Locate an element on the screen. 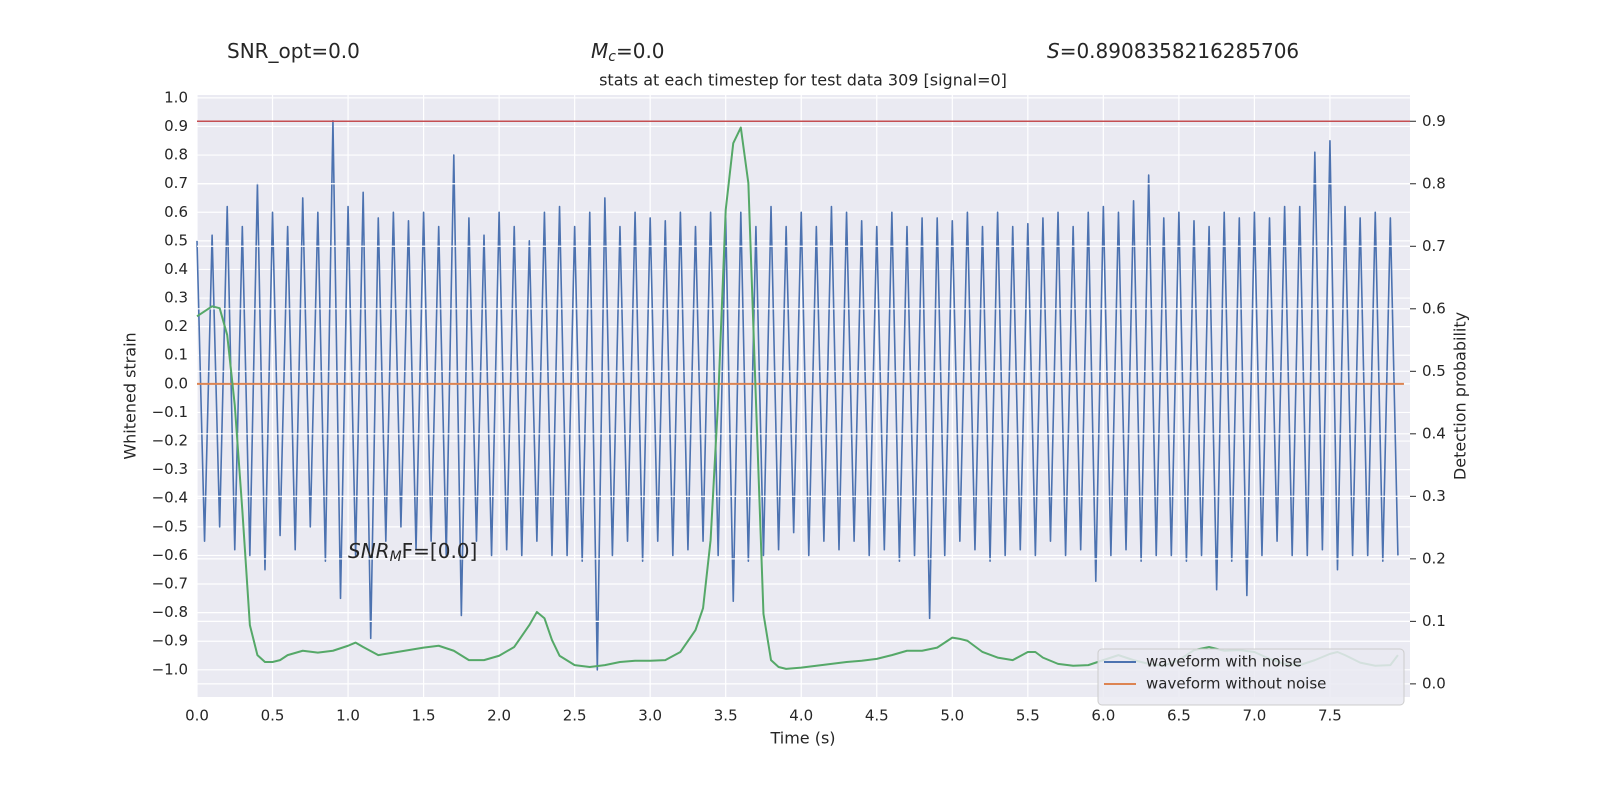 Image resolution: width=1600 pixels, height=800 pixels. x-tick-label: 1.0 is located at coordinates (348, 716).